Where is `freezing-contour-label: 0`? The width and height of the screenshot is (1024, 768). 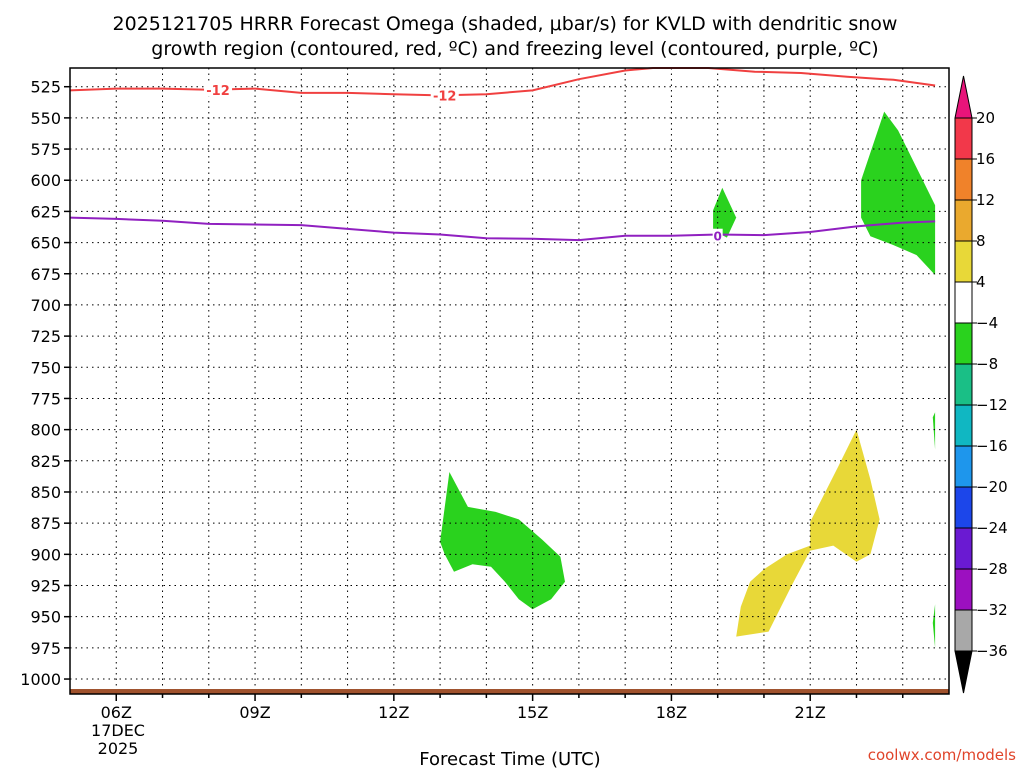 freezing-contour-label: 0 is located at coordinates (718, 237).